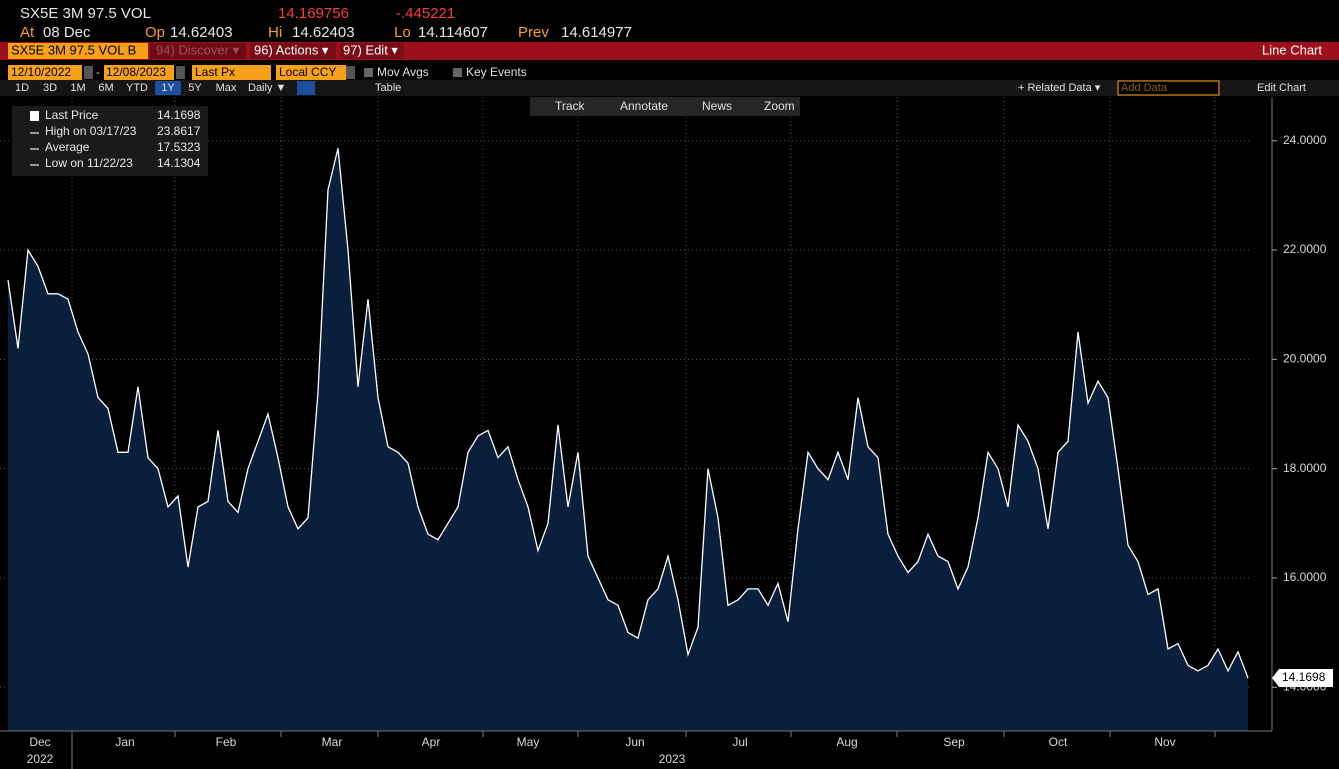  I want to click on discover-button, so click(198, 51).